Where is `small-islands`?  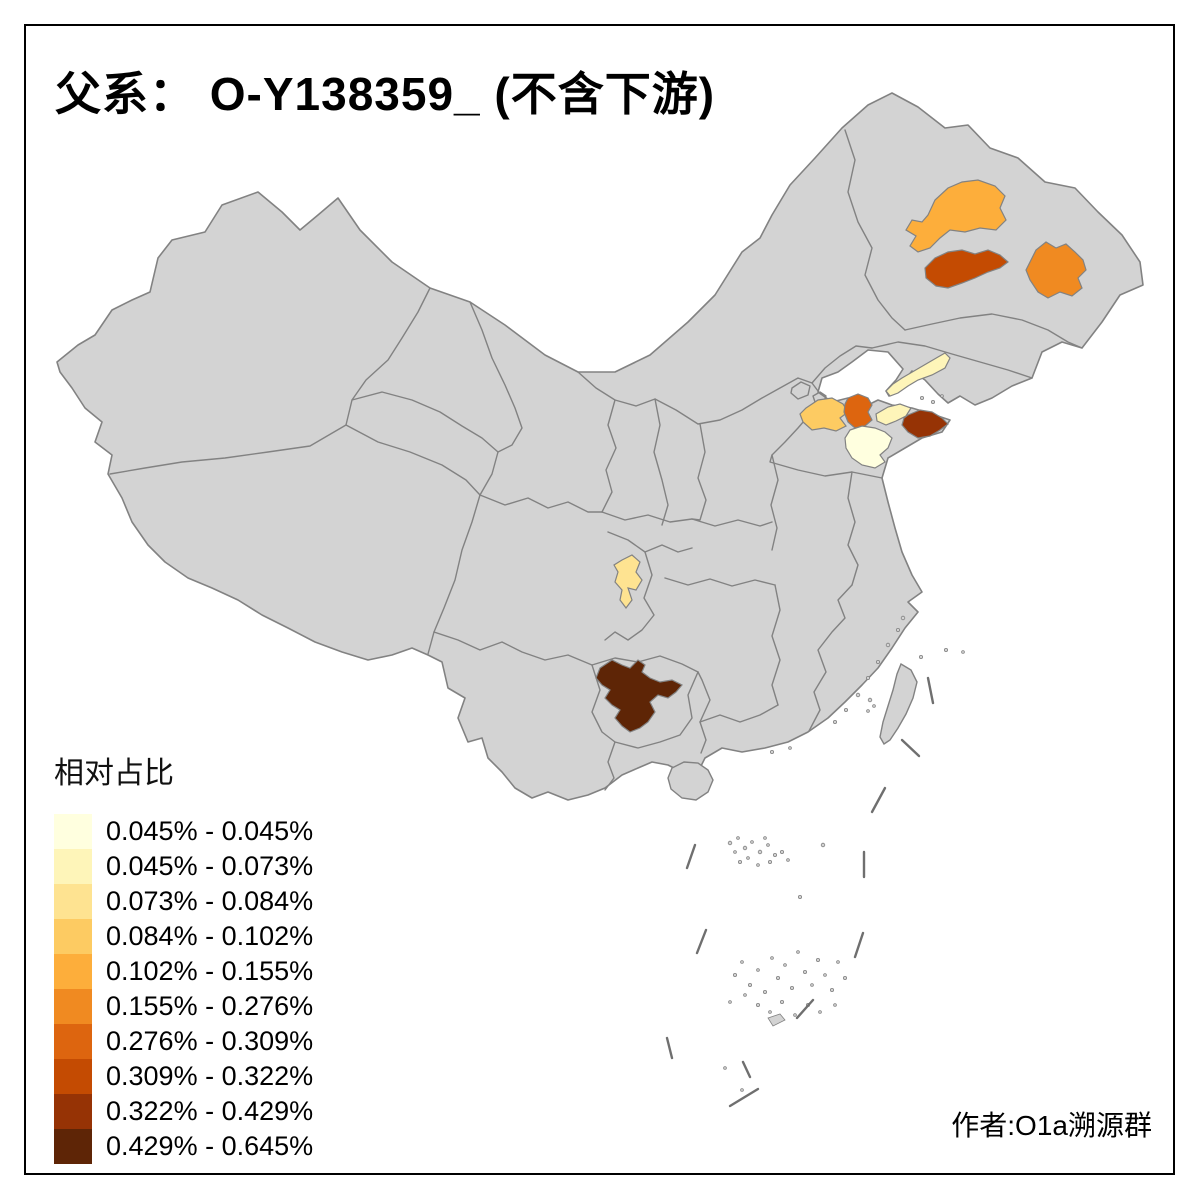 small-islands is located at coordinates (844, 743).